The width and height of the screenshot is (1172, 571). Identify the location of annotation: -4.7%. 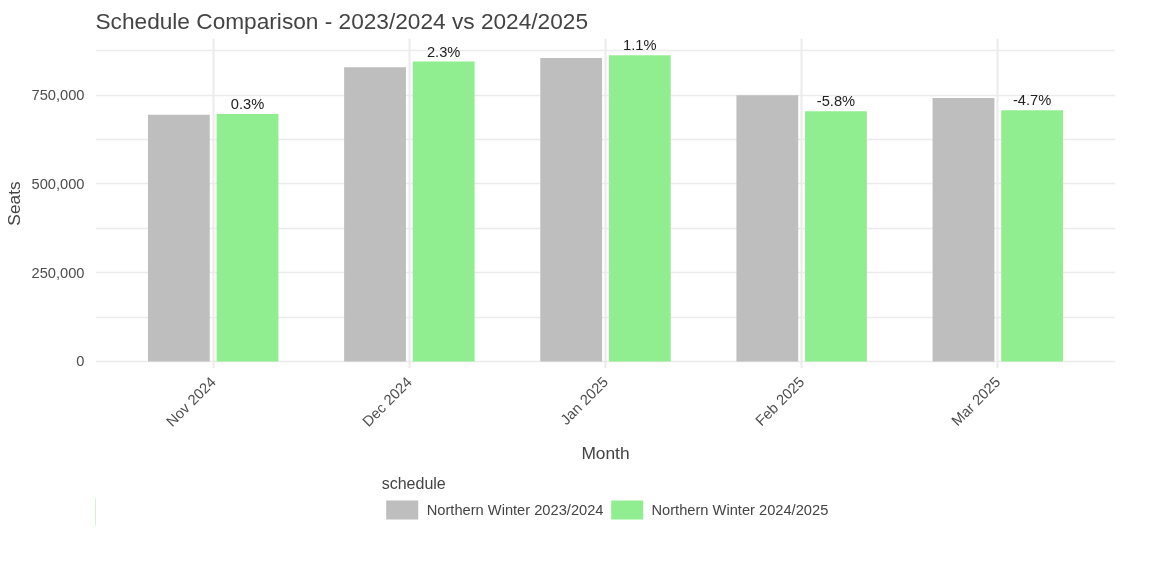
(1032, 100).